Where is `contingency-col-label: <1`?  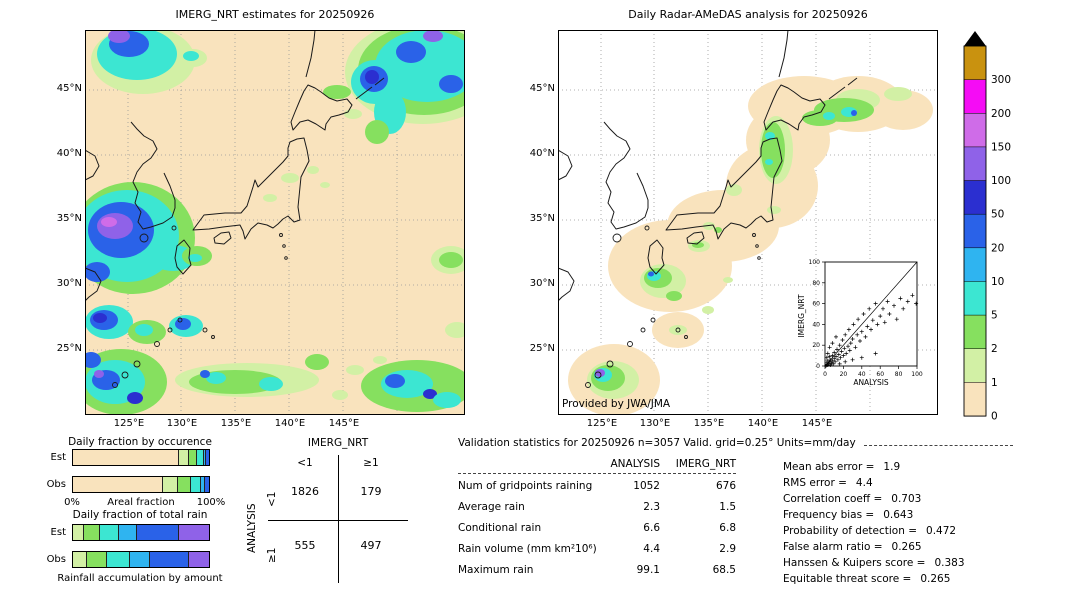
contingency-col-label: <1 is located at coordinates (305, 463).